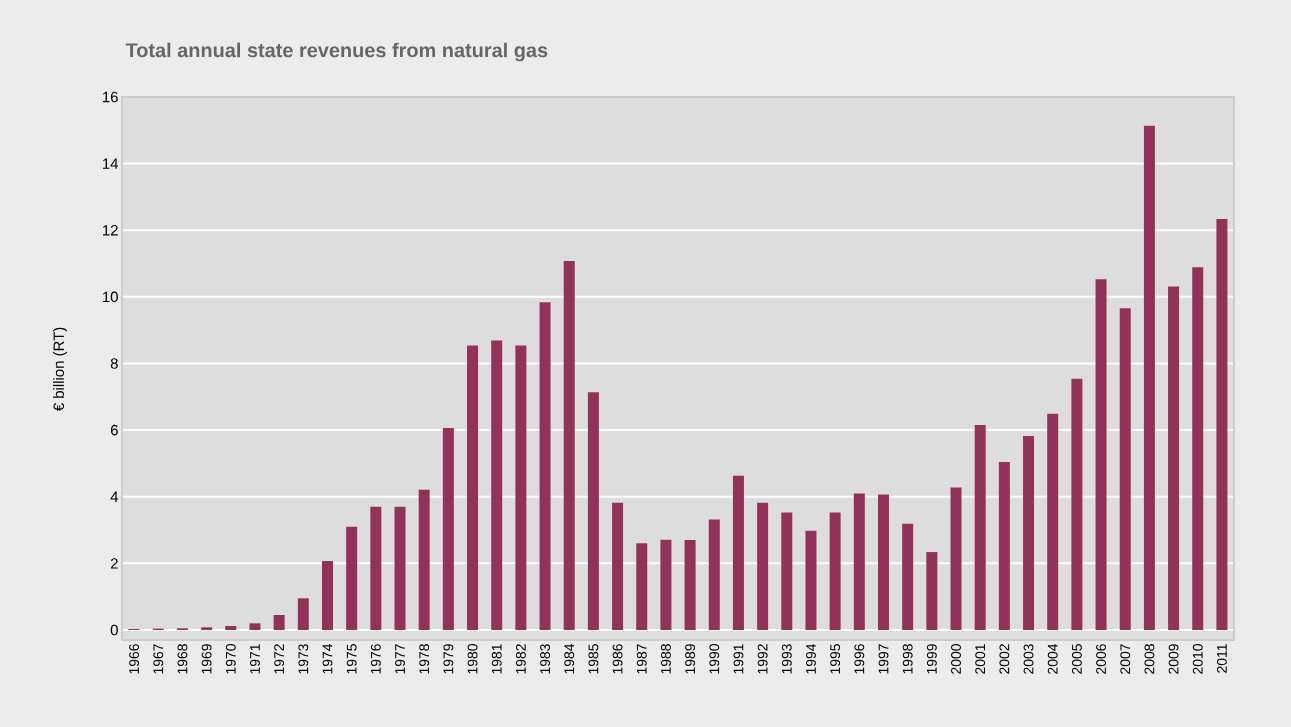  I want to click on x-tick-label: 1984, so click(569, 658).